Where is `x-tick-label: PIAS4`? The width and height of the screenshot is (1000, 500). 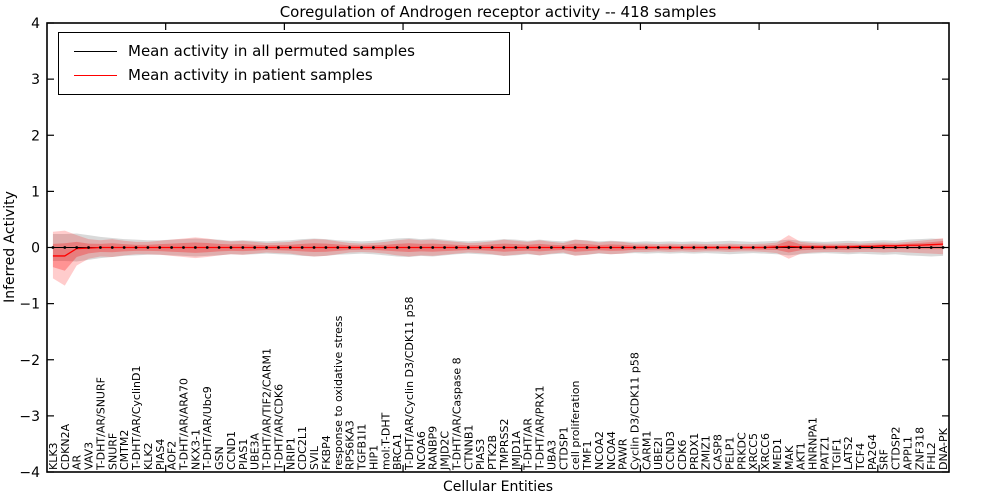
x-tick-label: PIAS4 is located at coordinates (160, 454).